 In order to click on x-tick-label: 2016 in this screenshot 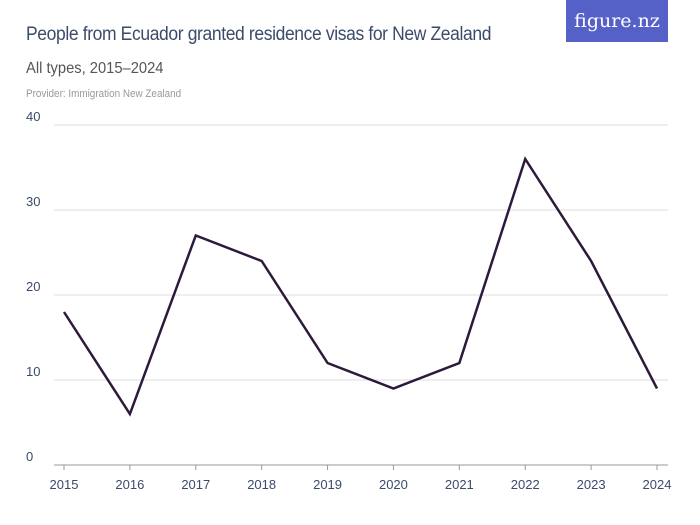, I will do `click(129, 484)`.